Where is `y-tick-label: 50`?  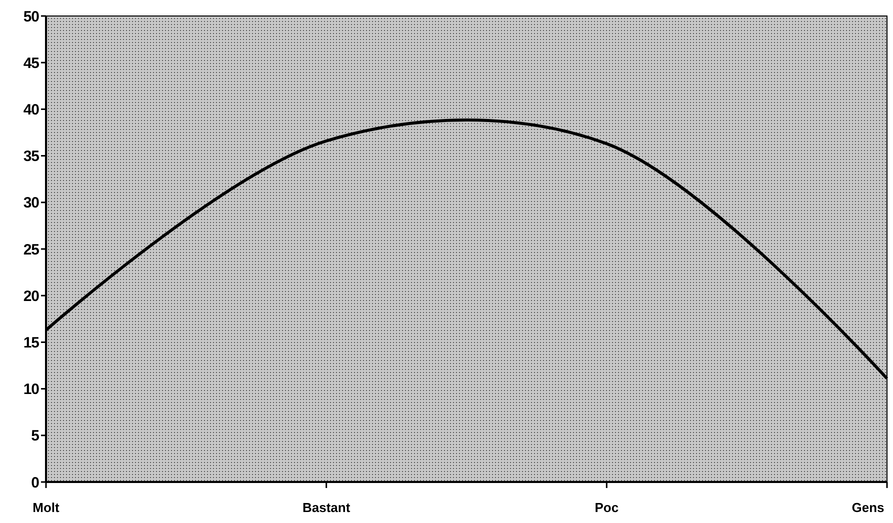
y-tick-label: 50 is located at coordinates (31, 17).